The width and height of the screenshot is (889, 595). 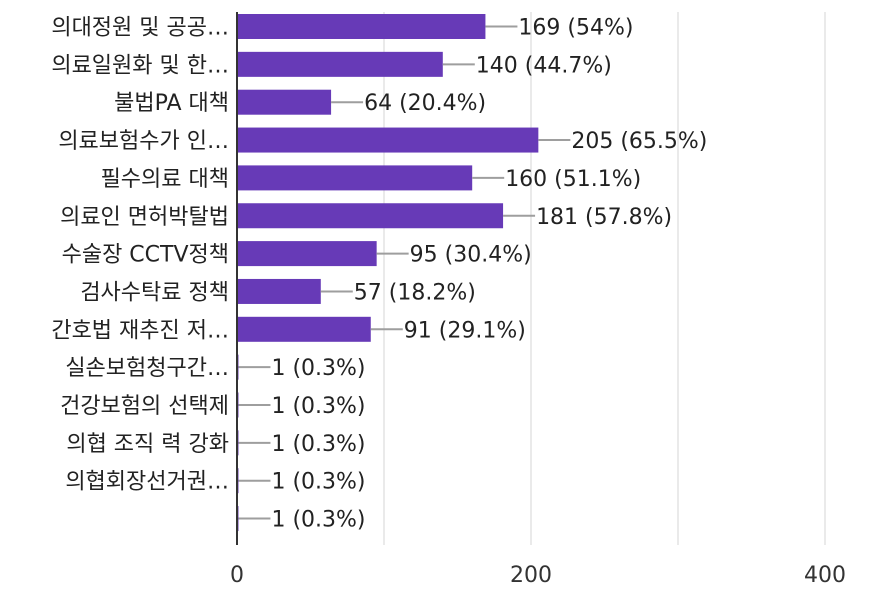 I want to click on data-label: 91 (29.1%), so click(x=465, y=330).